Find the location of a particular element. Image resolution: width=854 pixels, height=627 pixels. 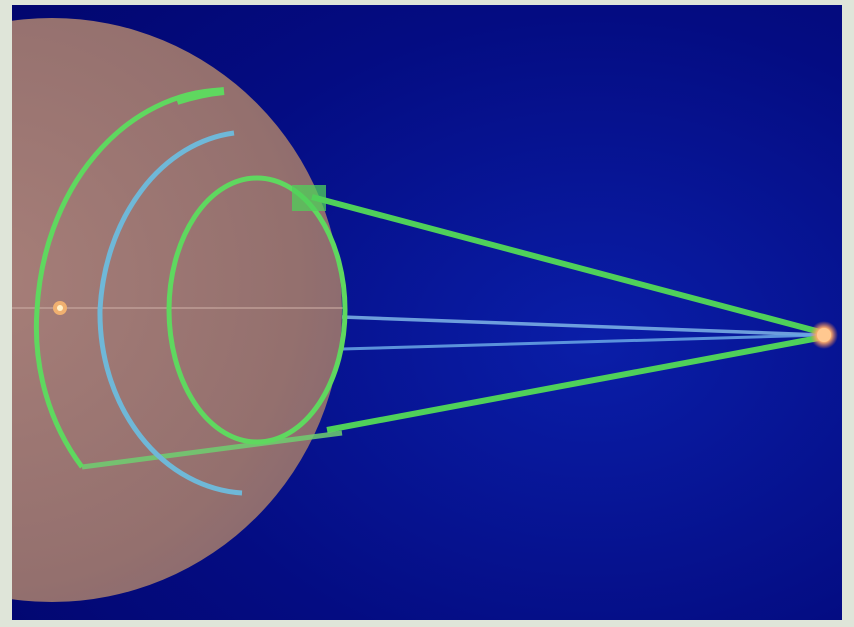

outer-orbit-arc is located at coordinates (128, 278).